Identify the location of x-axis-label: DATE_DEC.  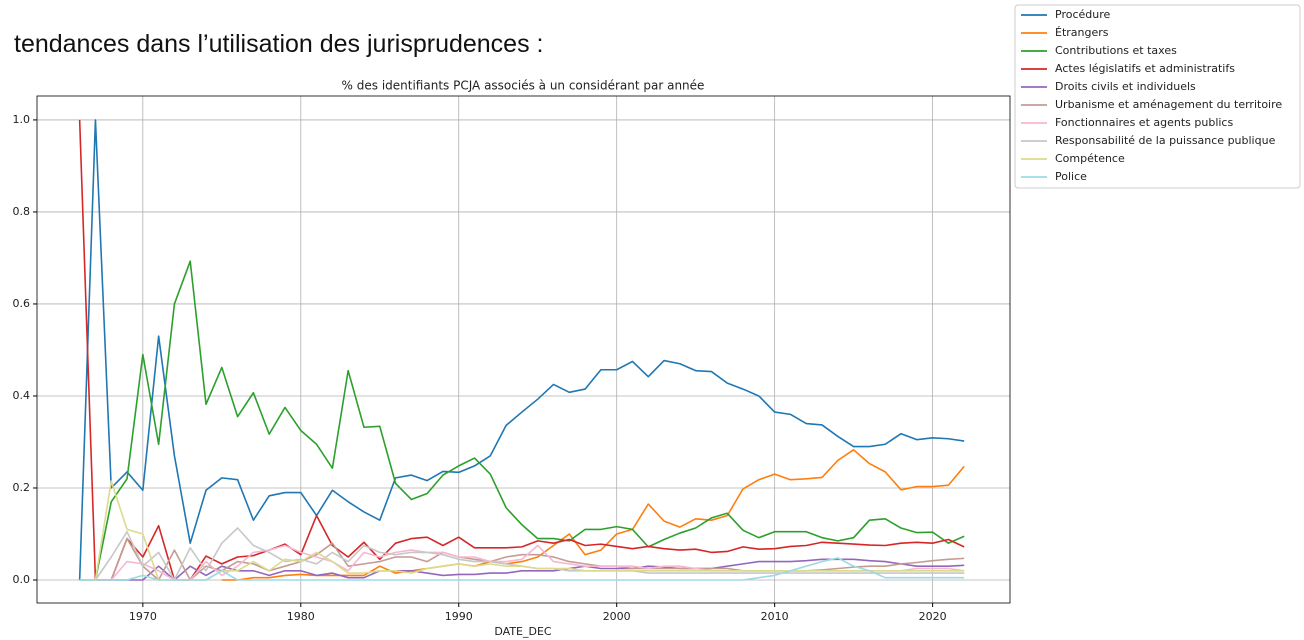
(523, 631).